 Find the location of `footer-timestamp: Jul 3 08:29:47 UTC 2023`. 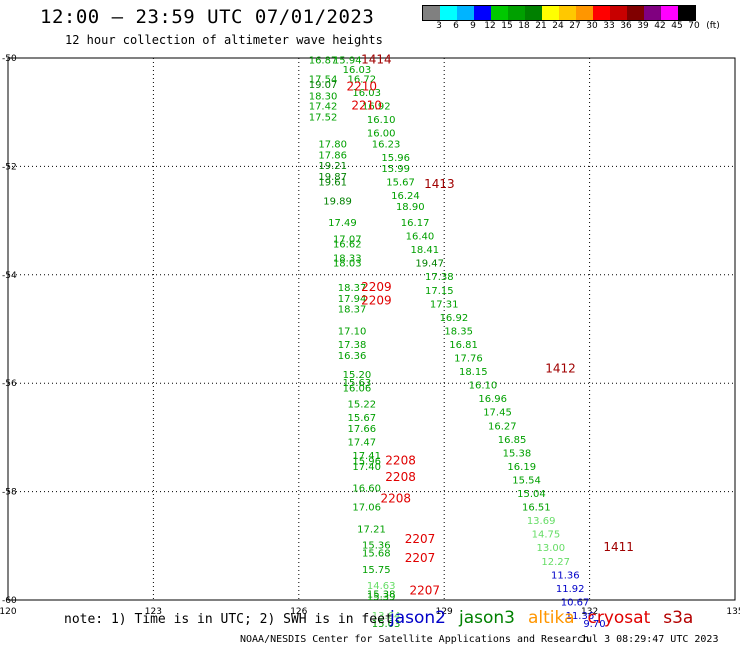

footer-timestamp: Jul 3 08:29:47 UTC 2023 is located at coordinates (649, 639).